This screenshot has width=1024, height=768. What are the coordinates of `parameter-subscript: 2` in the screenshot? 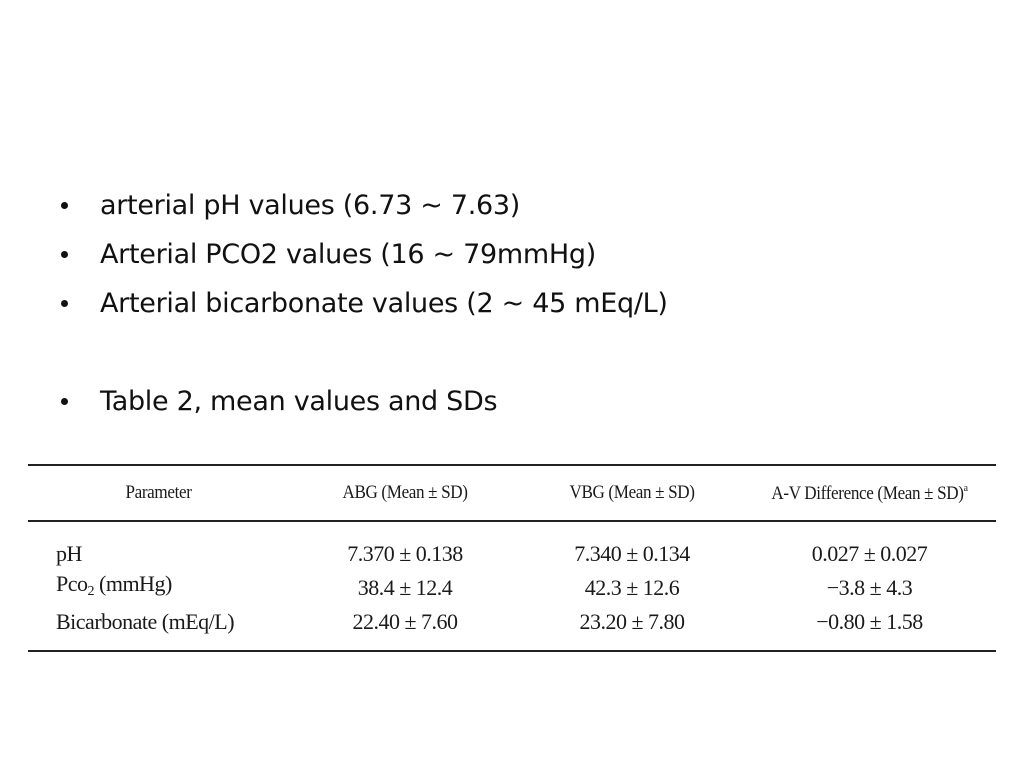 It's located at (91, 591).